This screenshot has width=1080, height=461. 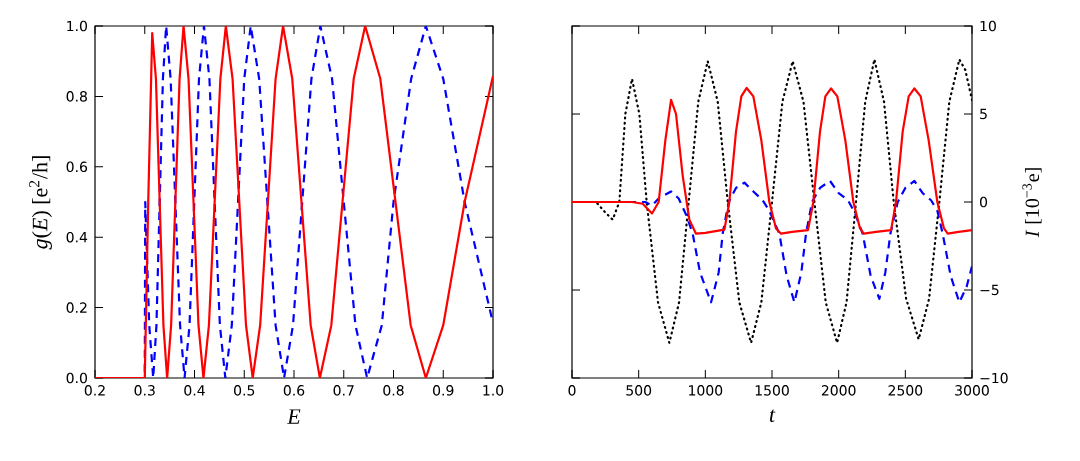 What do you see at coordinates (706, 390) in the screenshot?
I see `x-tick-label: 1000` at bounding box center [706, 390].